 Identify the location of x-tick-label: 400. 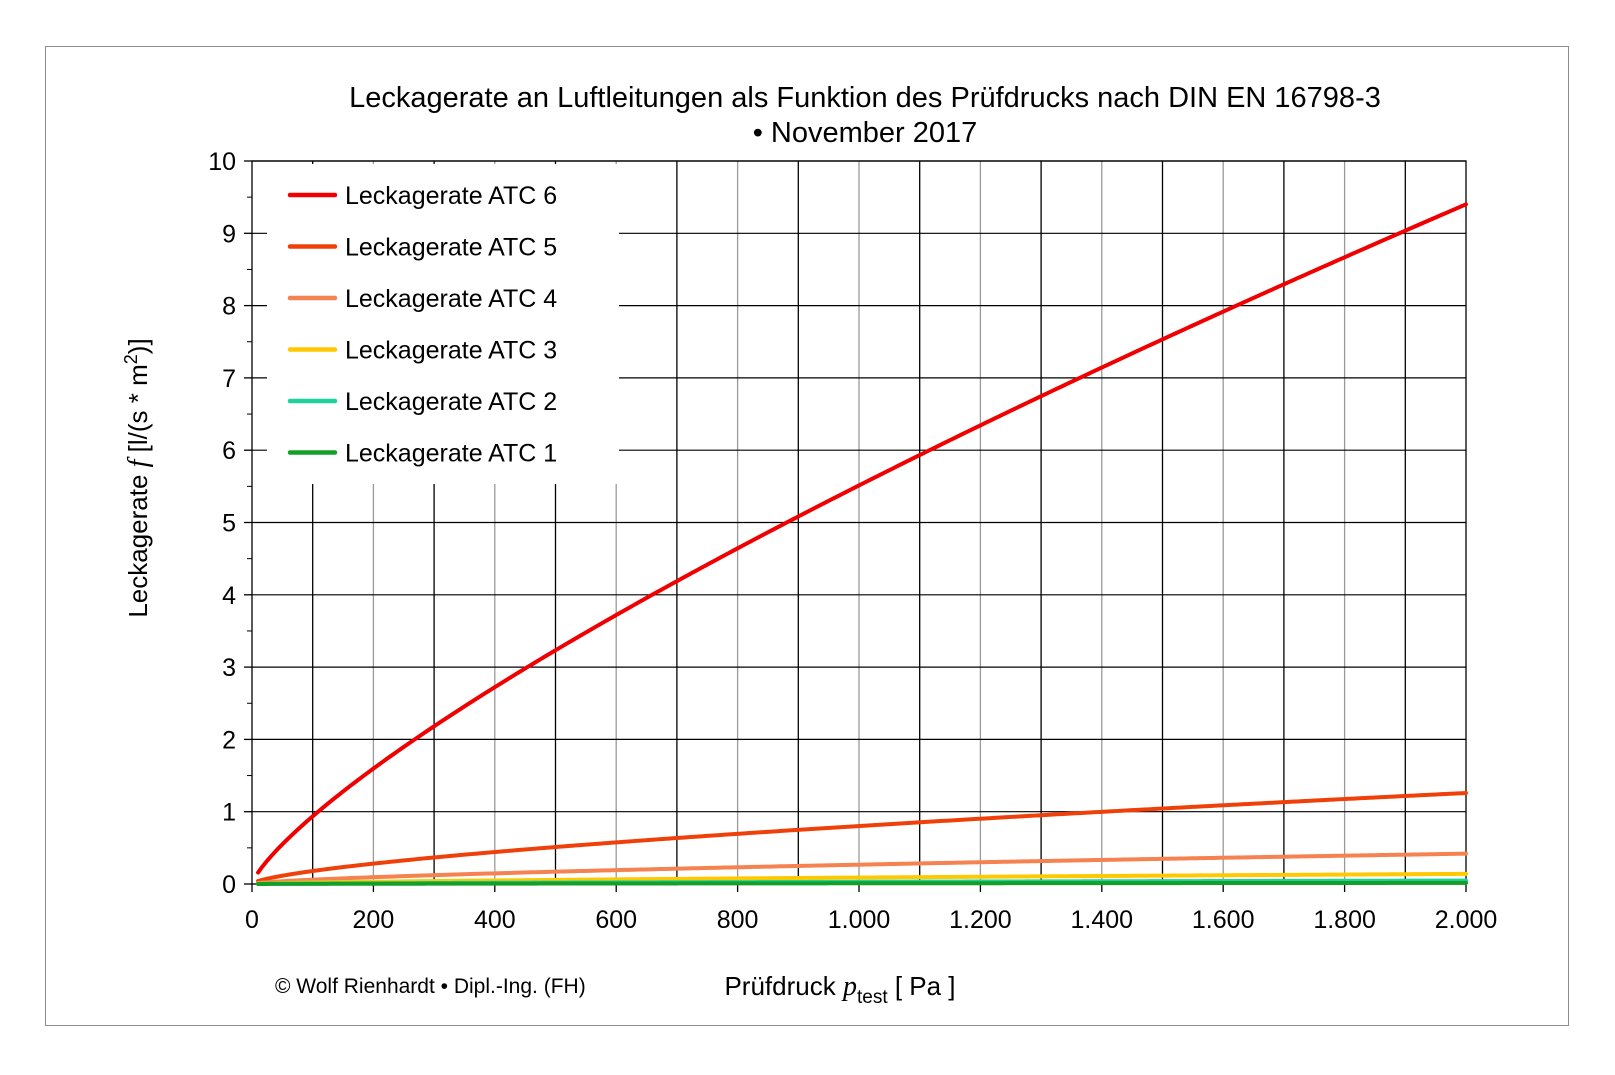
(495, 920).